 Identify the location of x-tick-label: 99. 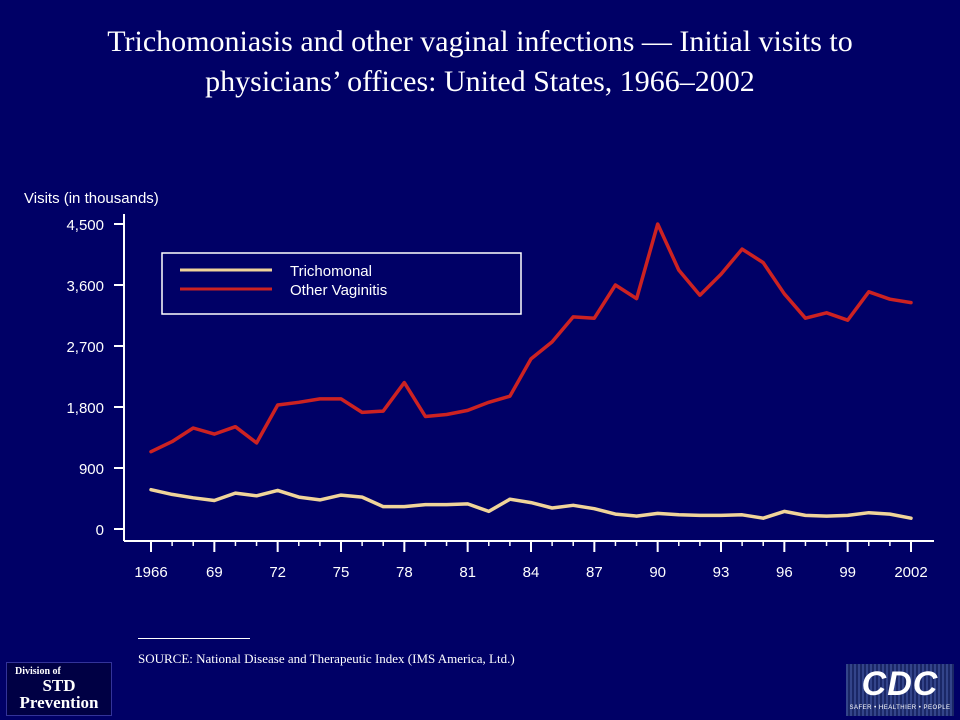
(847, 572).